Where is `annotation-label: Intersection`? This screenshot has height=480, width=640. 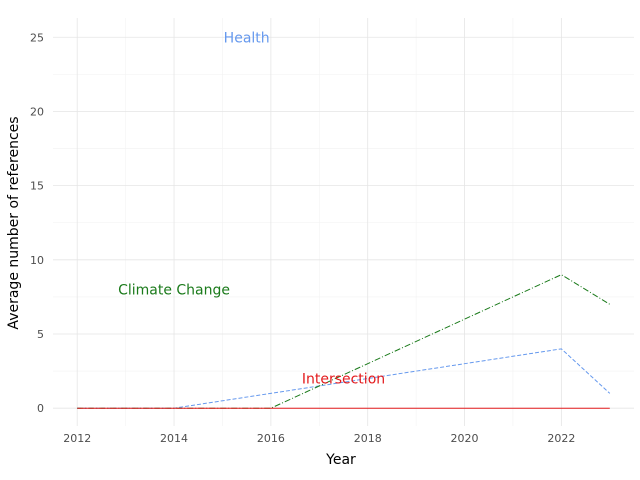
annotation-label: Intersection is located at coordinates (343, 380).